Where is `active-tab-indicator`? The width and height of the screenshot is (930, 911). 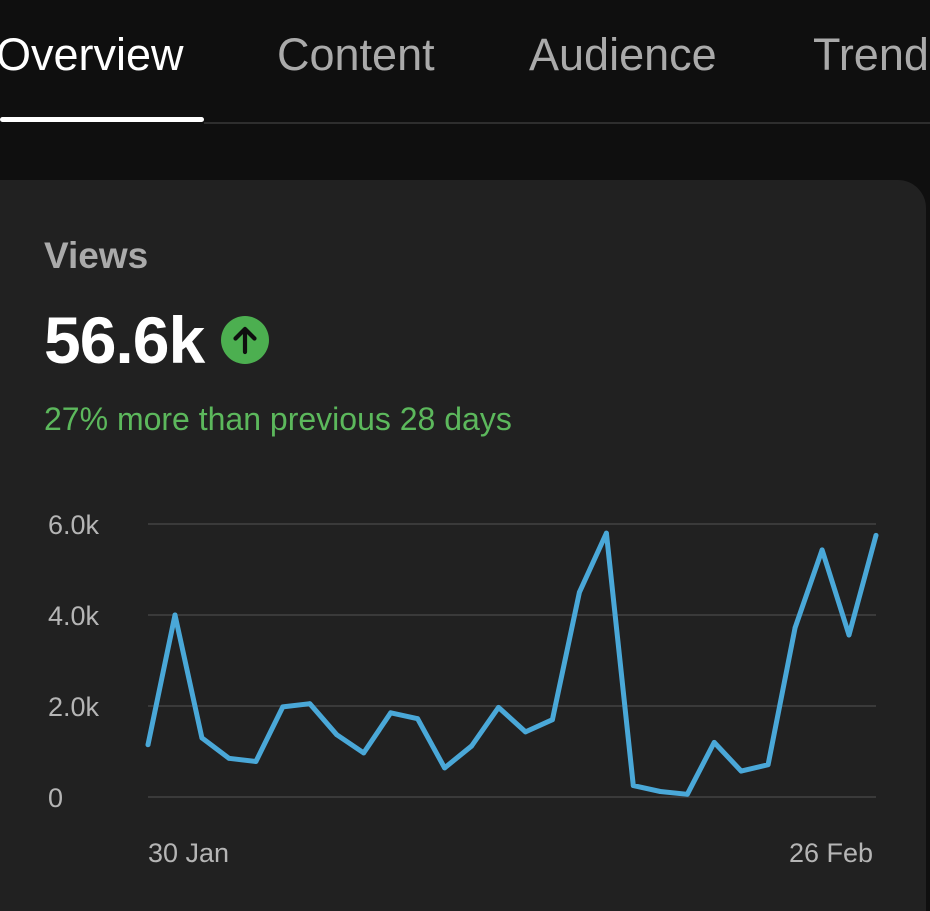 active-tab-indicator is located at coordinates (102, 119).